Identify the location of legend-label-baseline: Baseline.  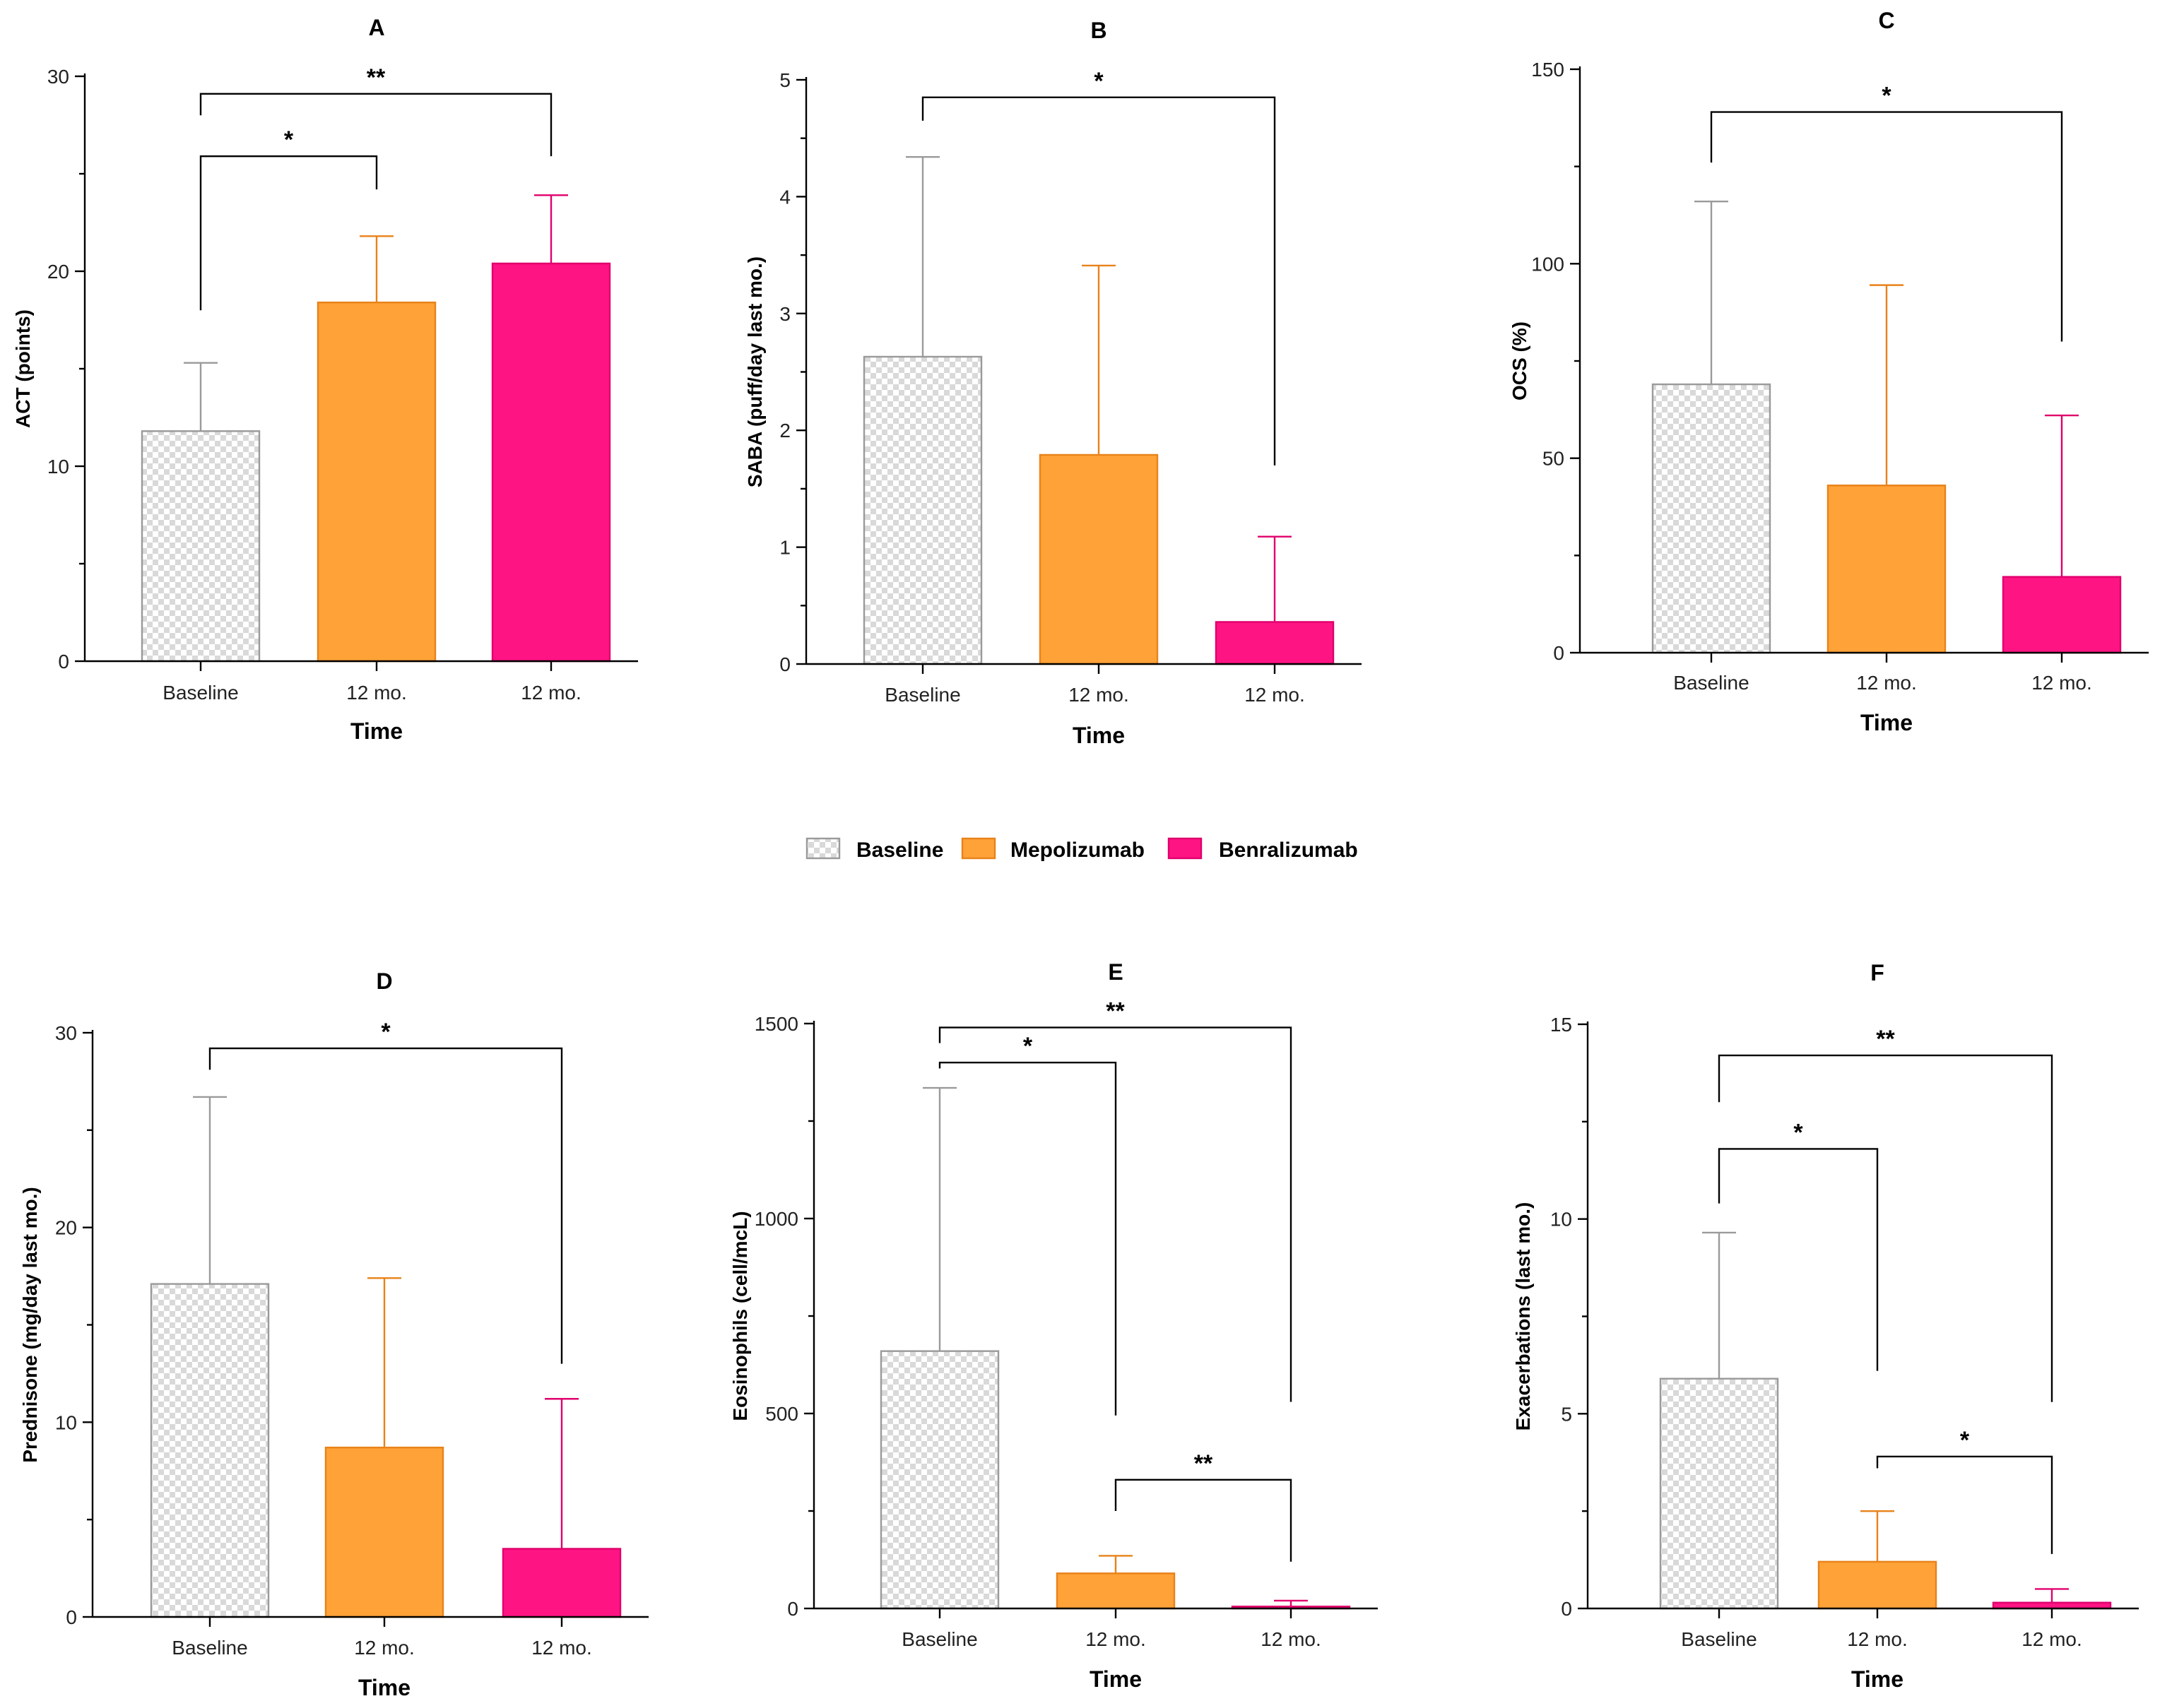
(900, 850).